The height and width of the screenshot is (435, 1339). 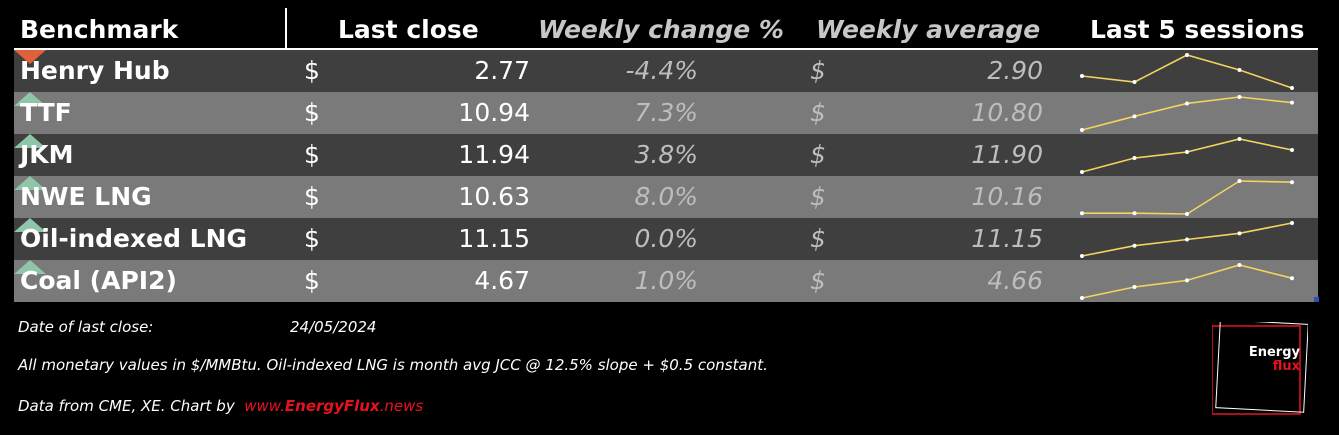 I want to click on last-close-value: 4.67, so click(x=502, y=280).